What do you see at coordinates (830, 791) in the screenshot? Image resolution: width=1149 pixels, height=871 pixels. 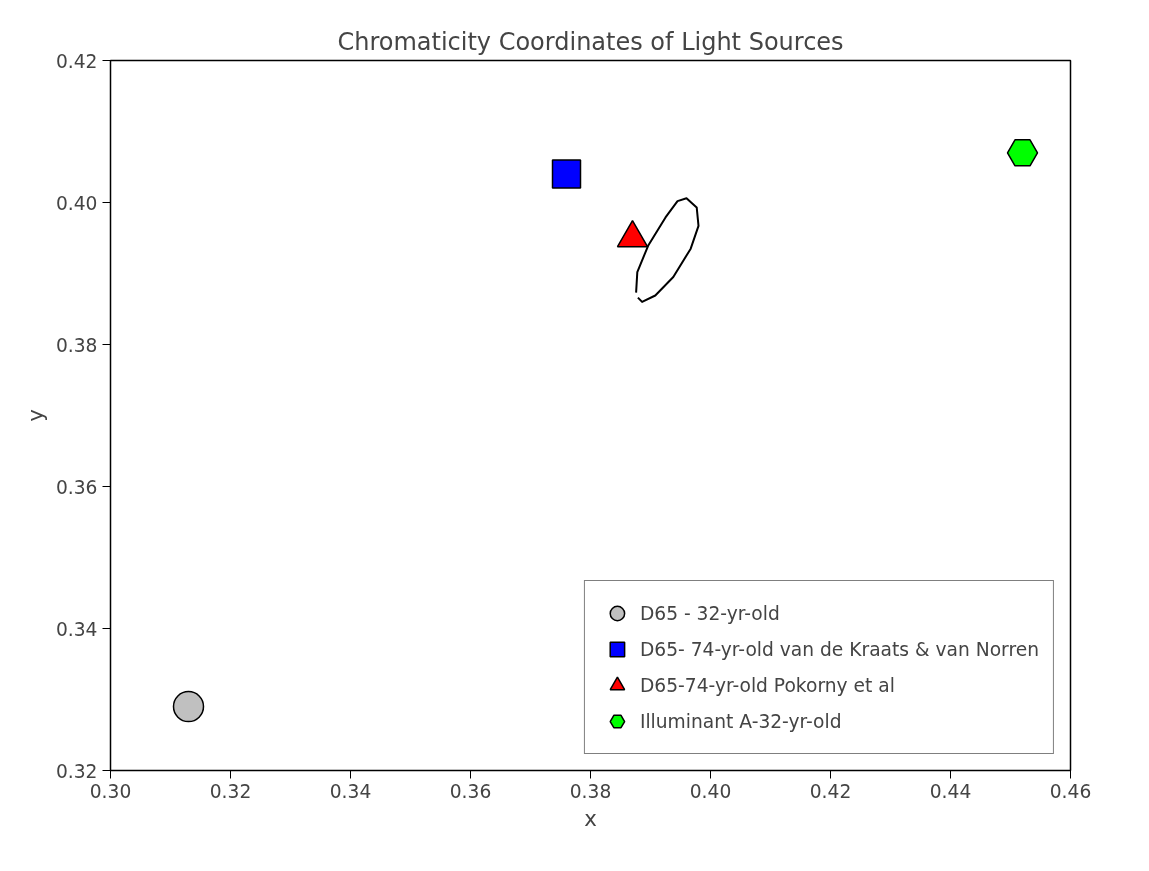 I see `x-tick-label: 0.42` at bounding box center [830, 791].